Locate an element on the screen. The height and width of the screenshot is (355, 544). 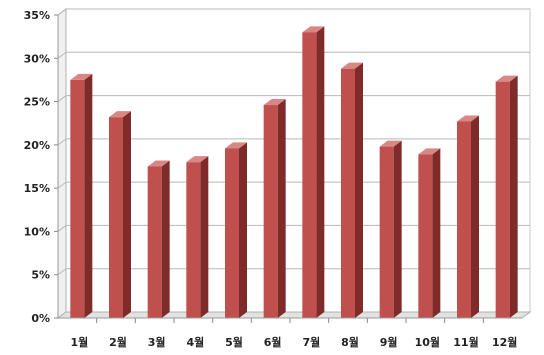
x-axis: 1월 2월 3월 4월 5월 6월 7월 8월 9월 10월 11월 12월 is located at coordinates (290, 333).